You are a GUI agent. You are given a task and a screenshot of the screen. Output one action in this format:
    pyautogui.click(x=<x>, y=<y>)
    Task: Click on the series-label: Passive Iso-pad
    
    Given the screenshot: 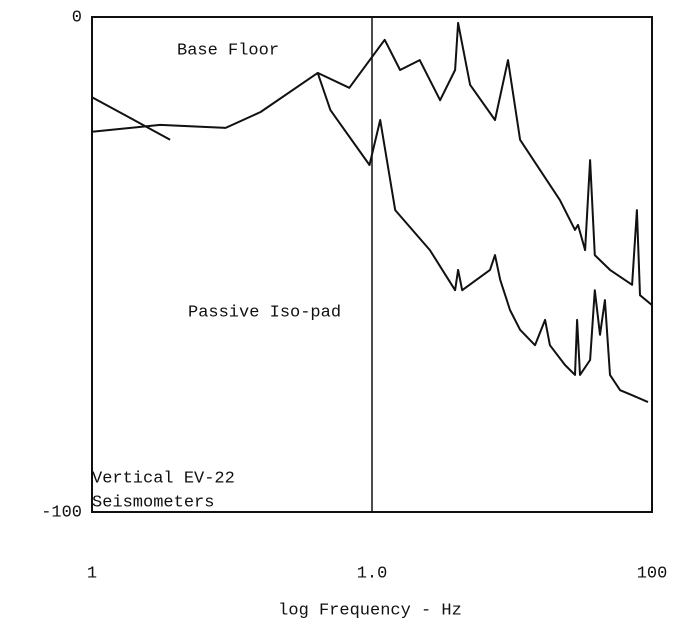 What is the action you would take?
    pyautogui.click(x=264, y=312)
    